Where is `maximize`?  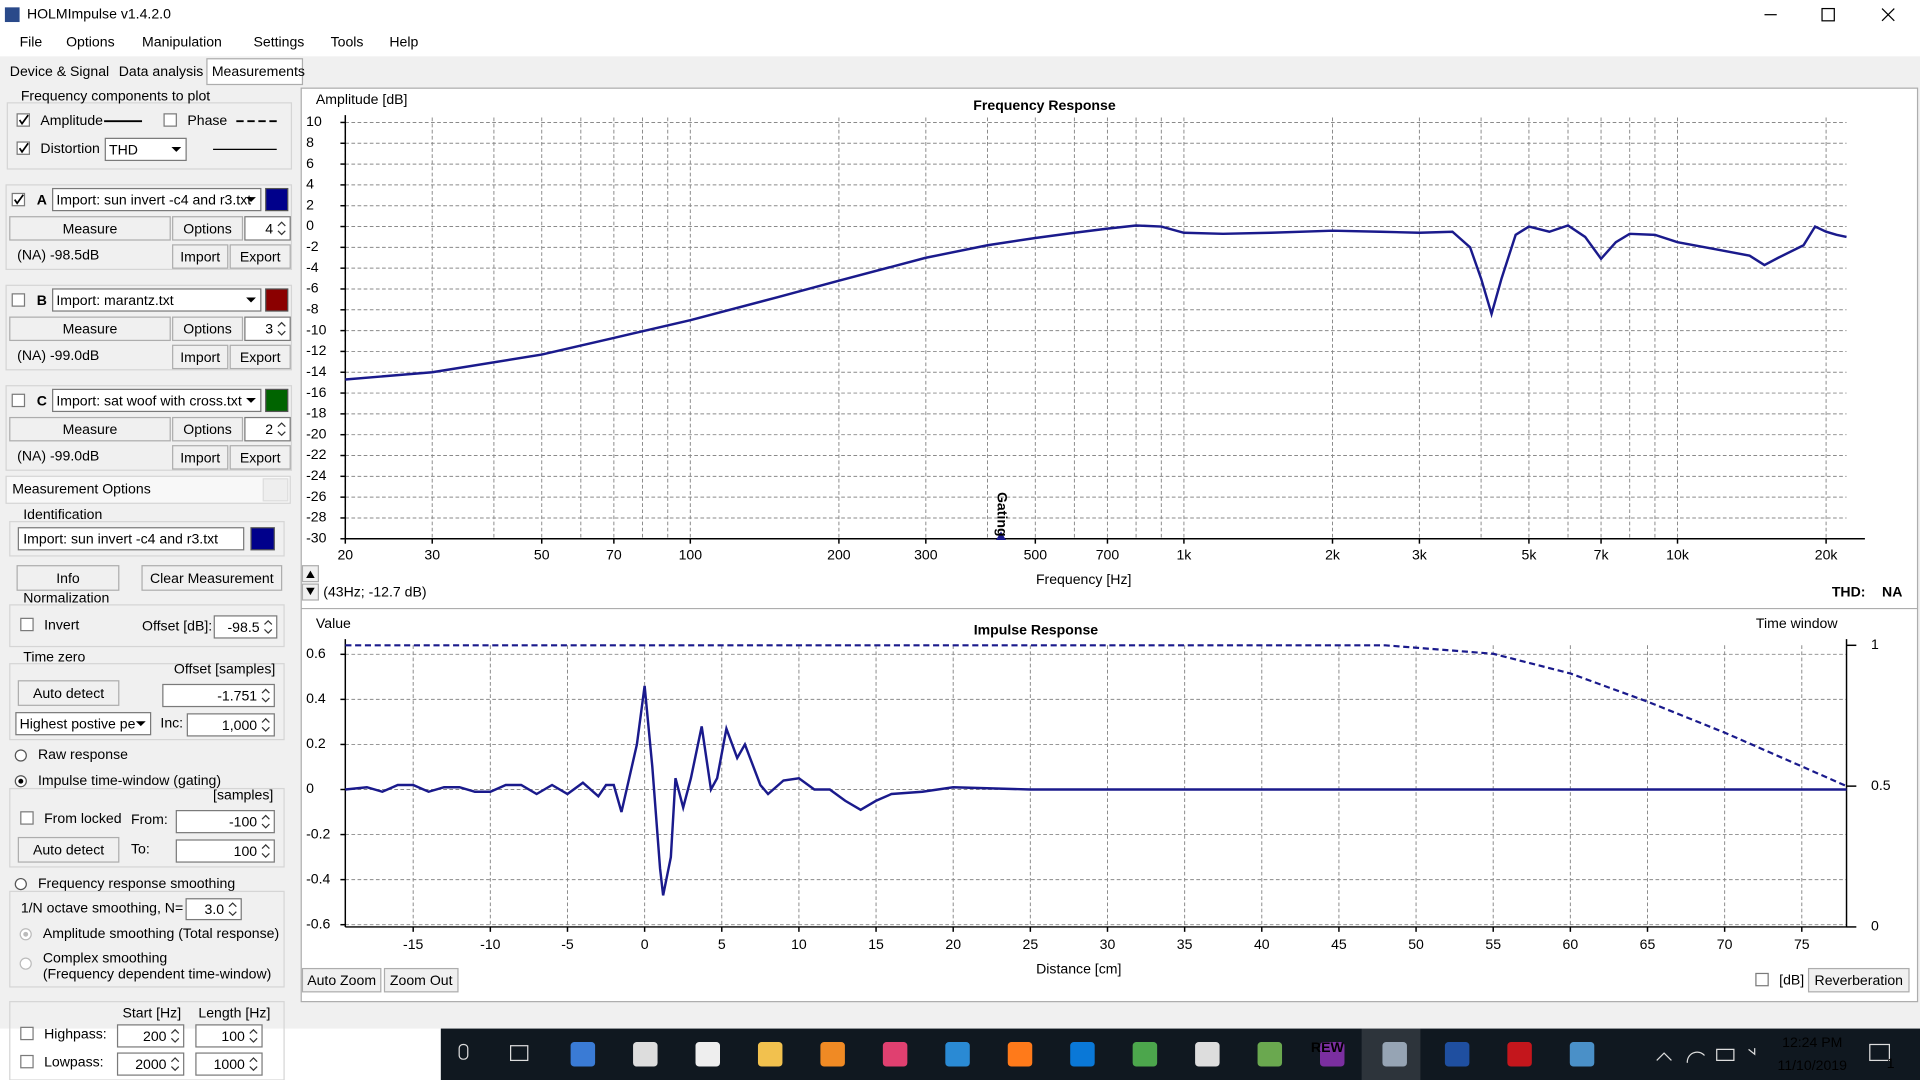 maximize is located at coordinates (1828, 14).